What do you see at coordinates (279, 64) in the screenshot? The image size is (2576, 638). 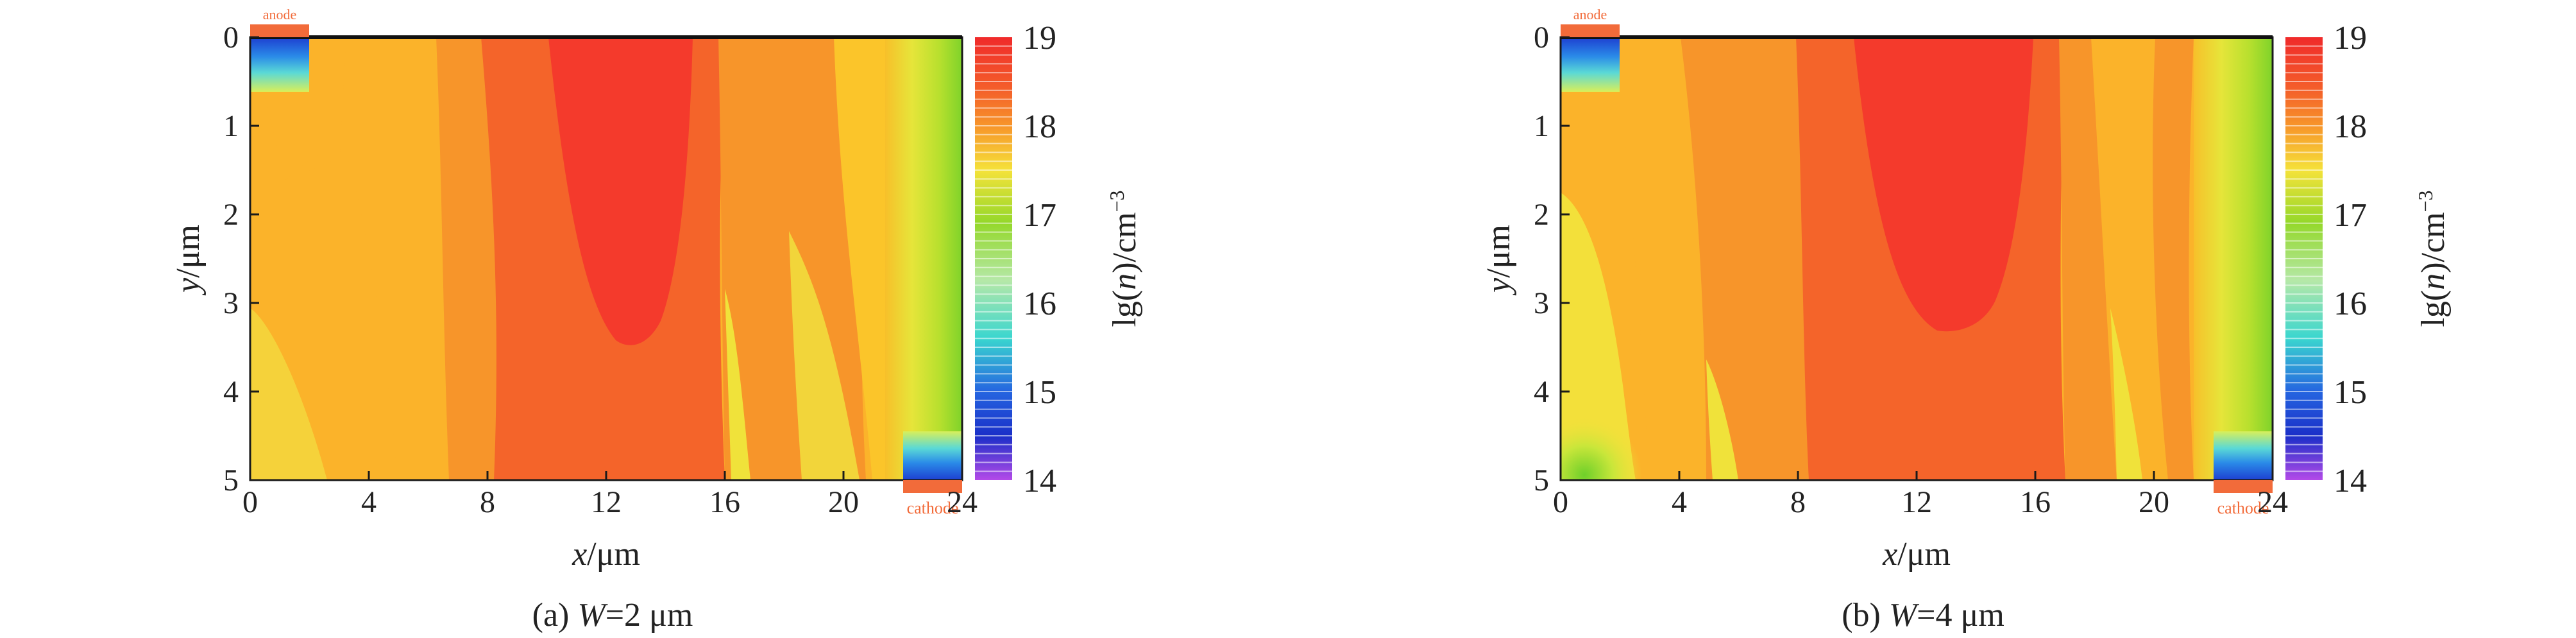 I see `heatmap-a-anode-region` at bounding box center [279, 64].